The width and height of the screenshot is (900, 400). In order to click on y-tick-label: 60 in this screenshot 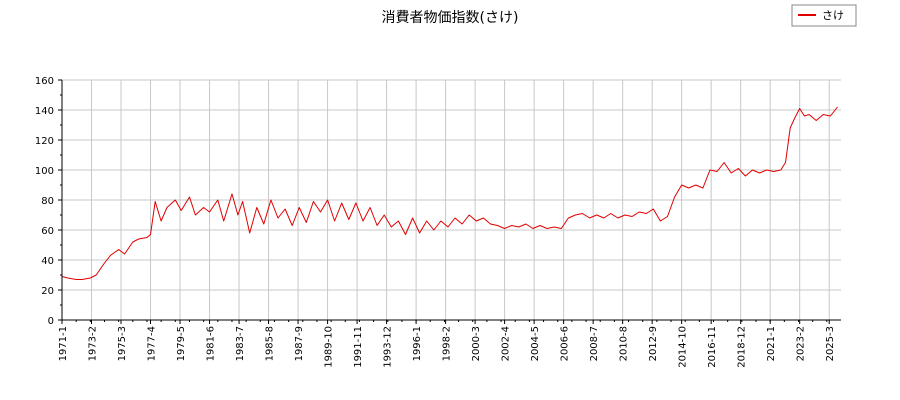, I will do `click(47, 231)`.